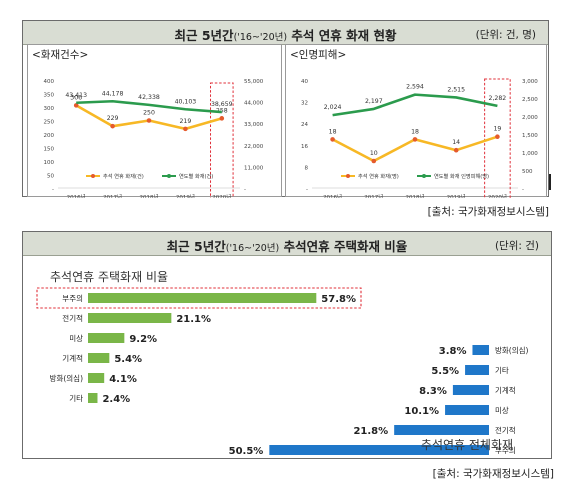 This screenshot has height=502, width=570. I want to click on house-fire-value-label: 21.1%, so click(193, 319).